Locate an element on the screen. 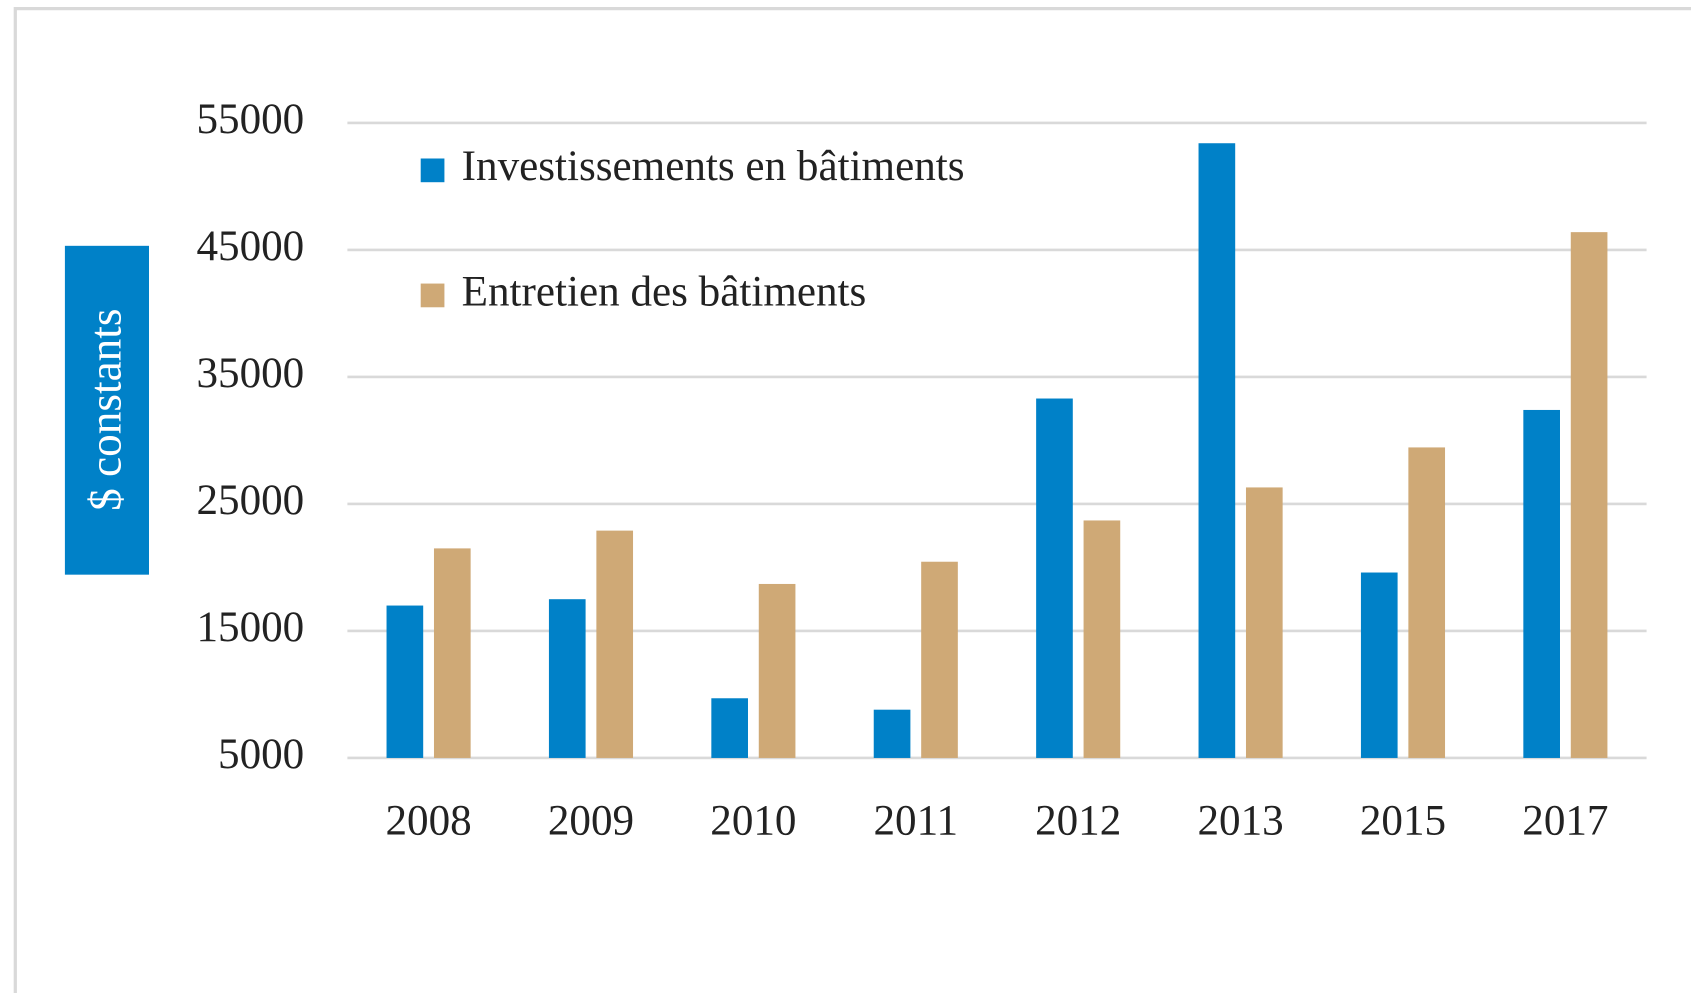 This screenshot has width=1691, height=993. x-tick-label: 2017 is located at coordinates (1565, 821).